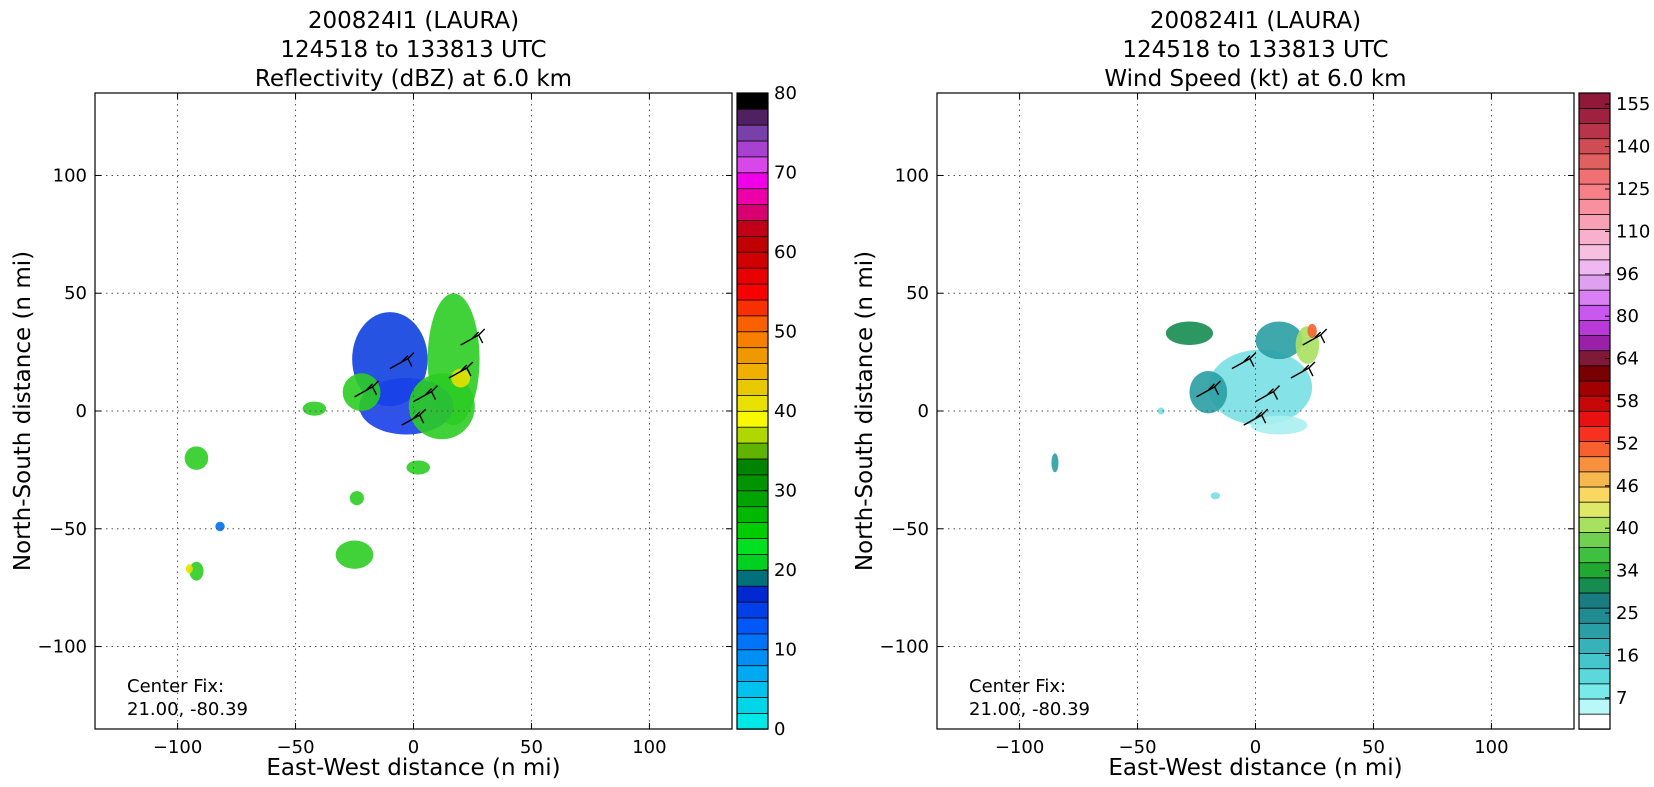  Describe the element at coordinates (785, 93) in the screenshot. I see `colorbar-tick-label: 80` at that location.